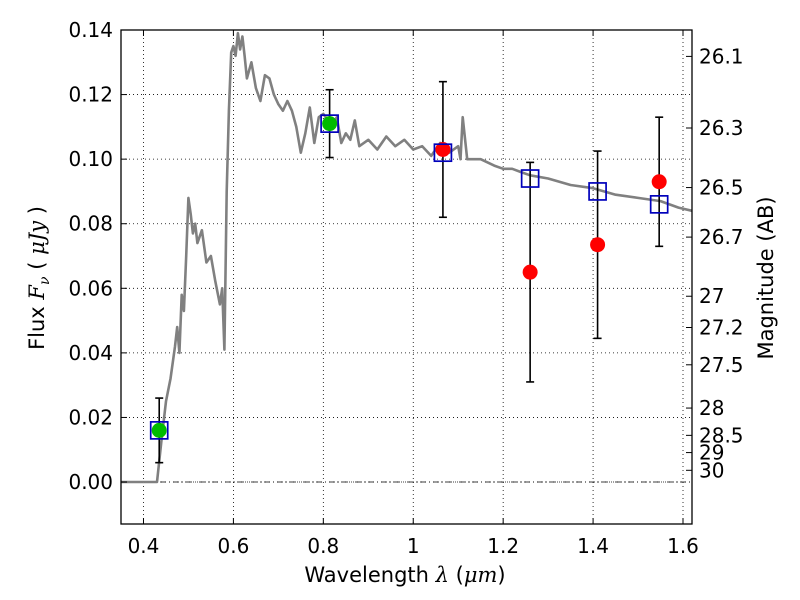 This screenshot has height=600, width=800. I want to click on x-tick-labels: 0.4 0.6 0.8 1 1.2 1.4 1.6, so click(413, 546).